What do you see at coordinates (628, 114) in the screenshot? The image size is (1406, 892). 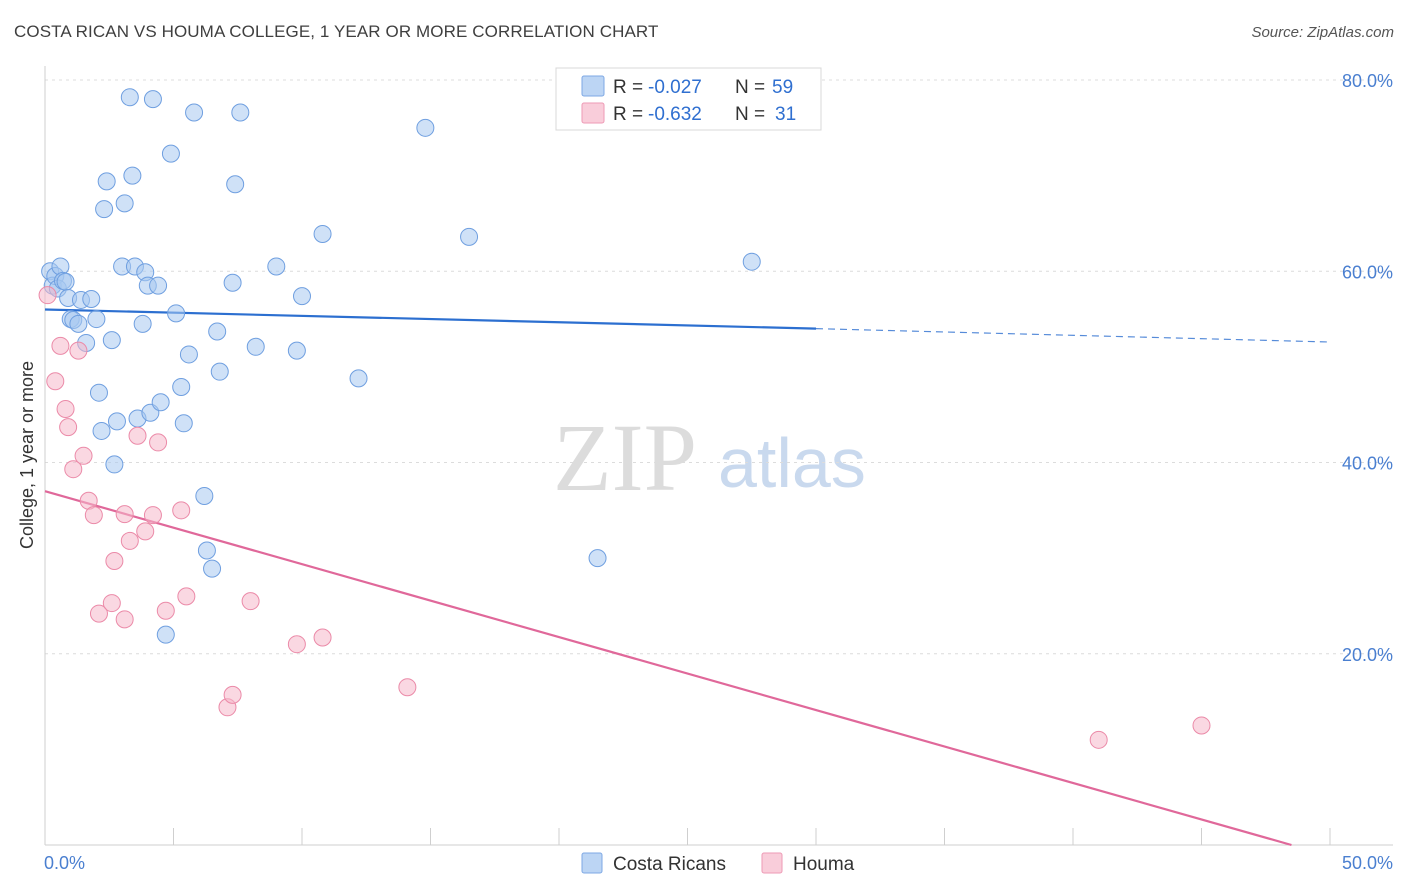 I see `legend-r-label-2: R =` at bounding box center [628, 114].